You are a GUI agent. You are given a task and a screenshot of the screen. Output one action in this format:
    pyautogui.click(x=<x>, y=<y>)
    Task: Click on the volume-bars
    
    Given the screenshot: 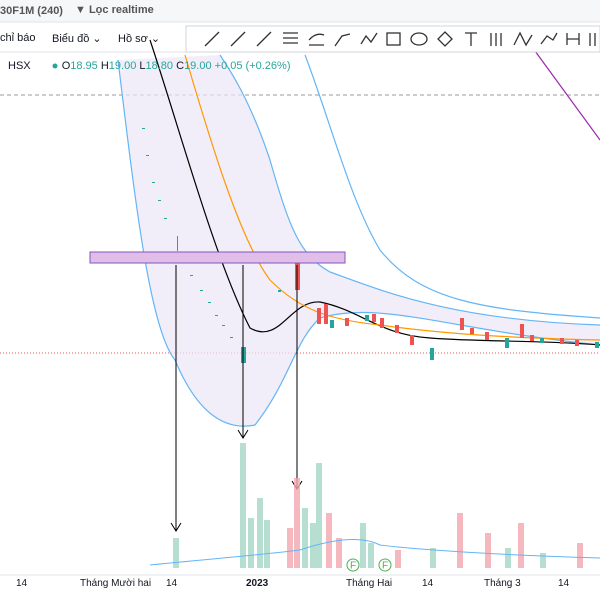 What is the action you would take?
    pyautogui.click(x=435, y=523)
    